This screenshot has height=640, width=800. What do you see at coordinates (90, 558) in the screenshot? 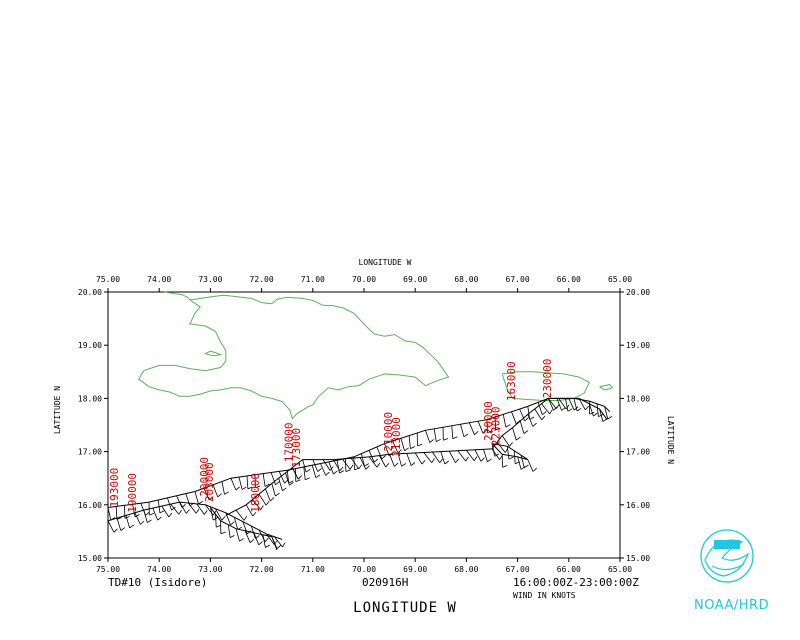
I see `y-tick-label-left: 15.00` at bounding box center [90, 558].